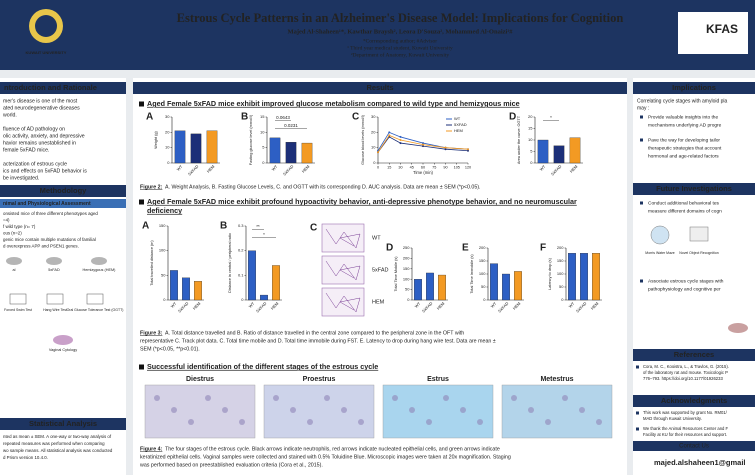  I want to click on section-title: ntroduction and Rationale, so click(50, 87).